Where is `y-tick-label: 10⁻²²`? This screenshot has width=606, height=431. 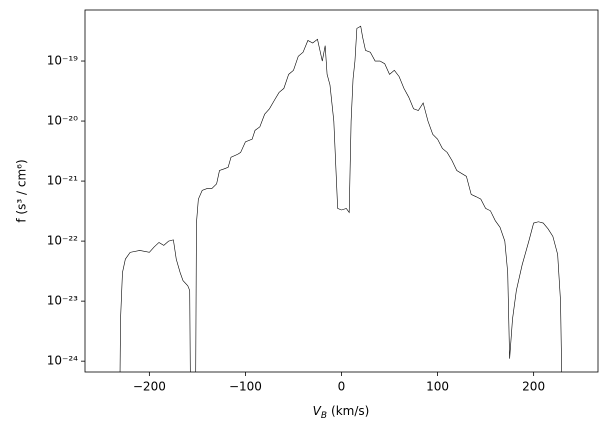
y-tick-label: 10⁻²² is located at coordinates (62, 241).